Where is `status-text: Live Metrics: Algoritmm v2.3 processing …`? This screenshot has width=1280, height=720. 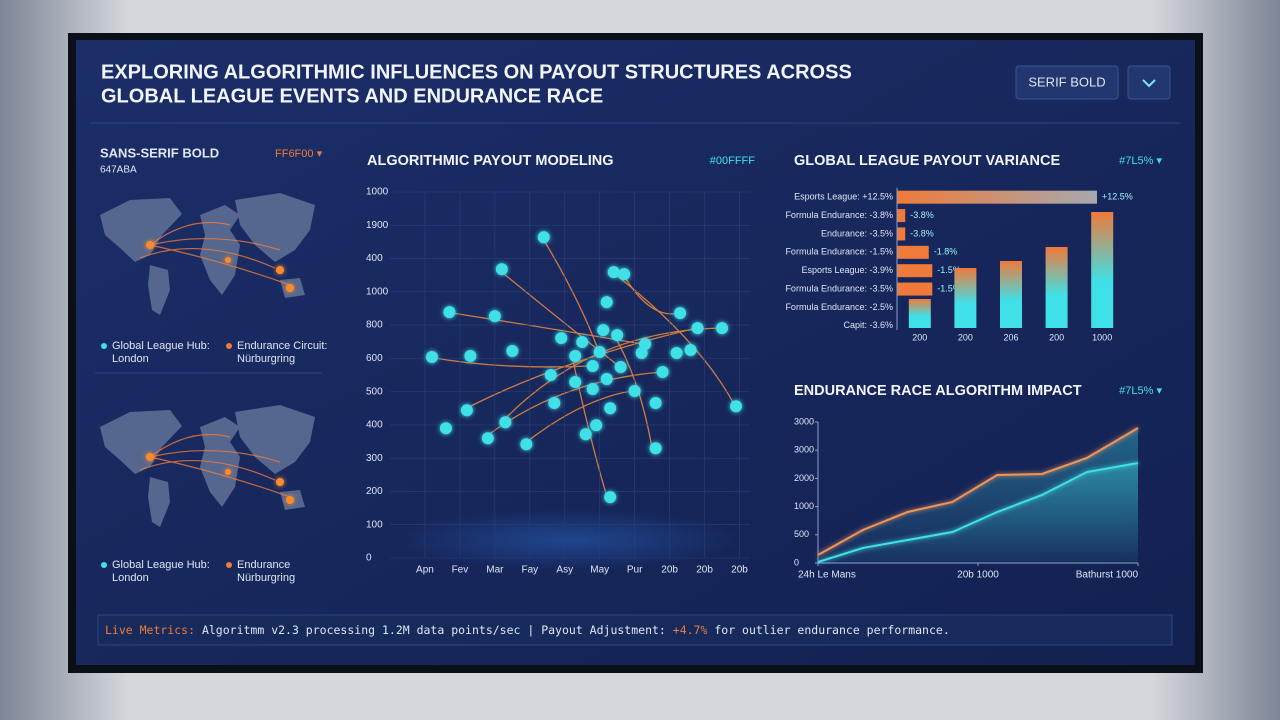 status-text: Live Metrics: Algoritmm v2.3 processing … is located at coordinates (527, 630).